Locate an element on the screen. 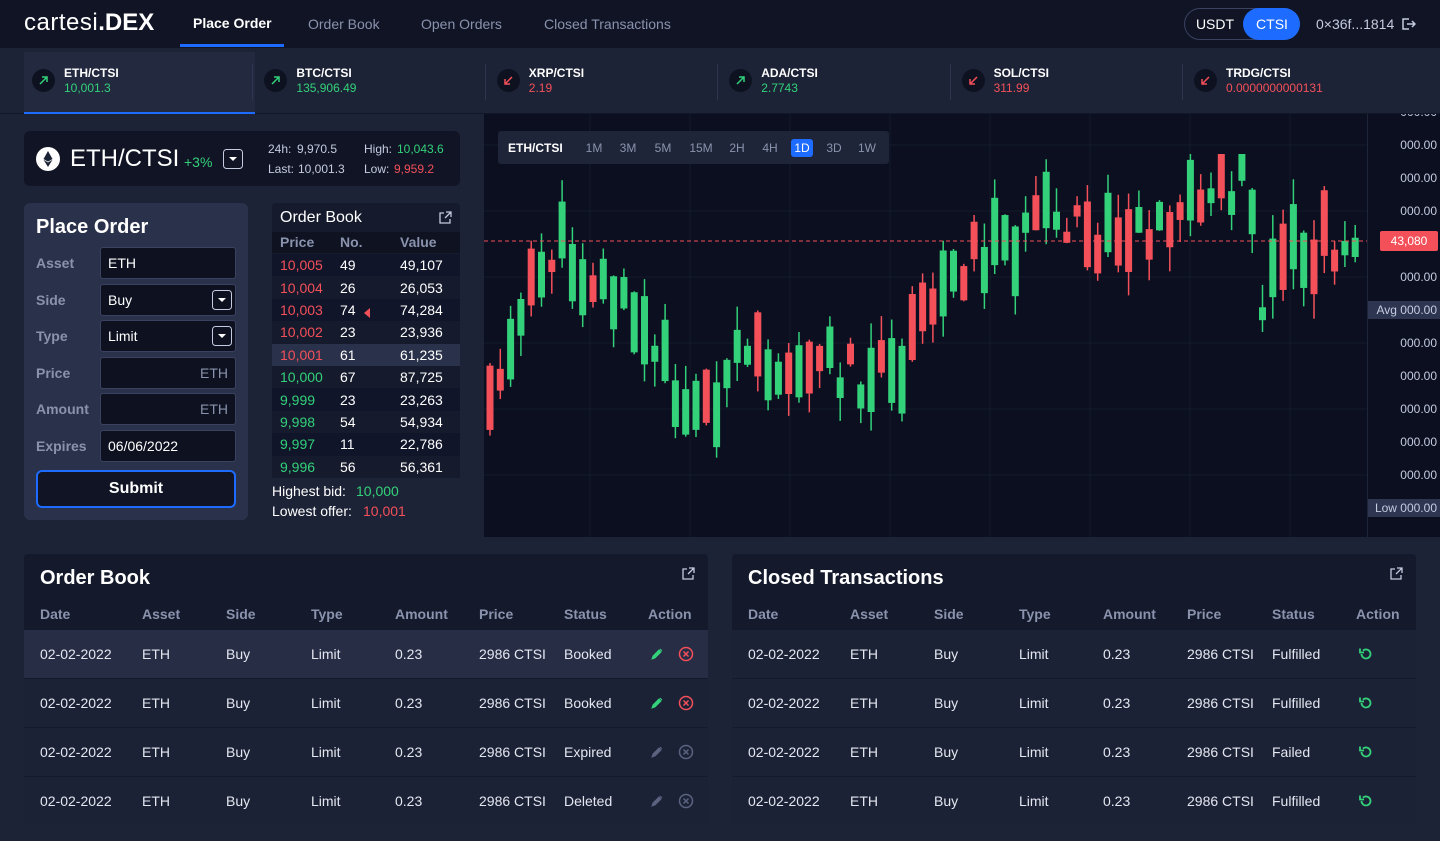  interval-option: 2H is located at coordinates (737, 148).